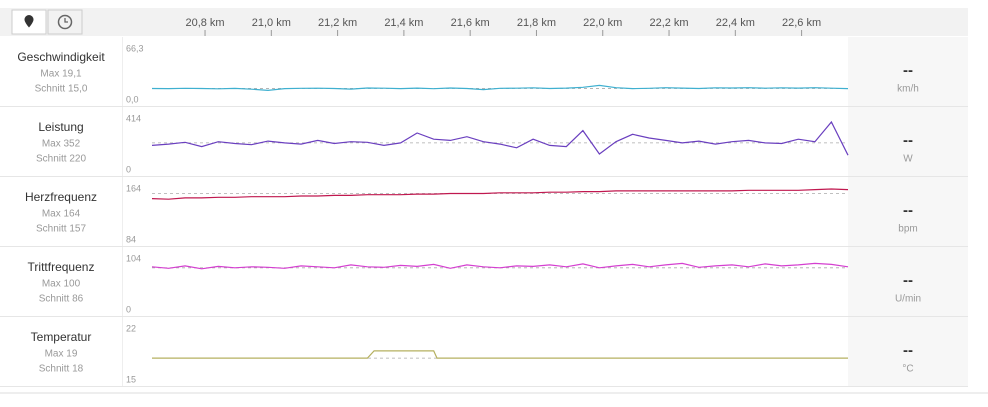  I want to click on time-button, so click(65, 22).